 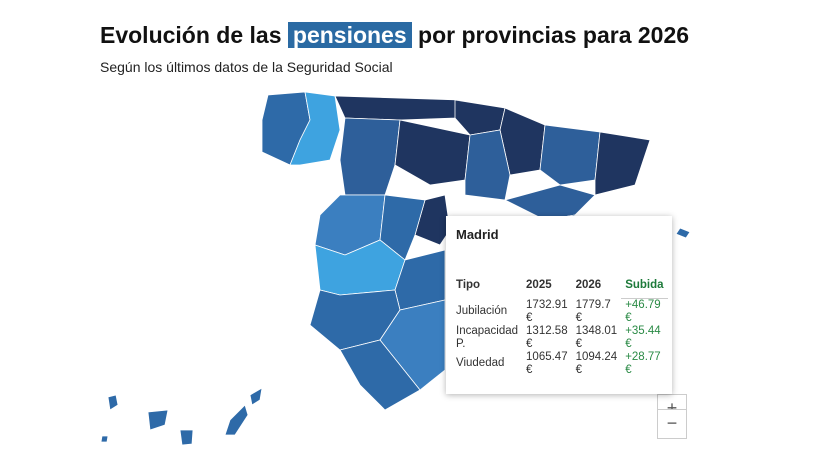 I want to click on col-header: Subida, so click(x=644, y=289).